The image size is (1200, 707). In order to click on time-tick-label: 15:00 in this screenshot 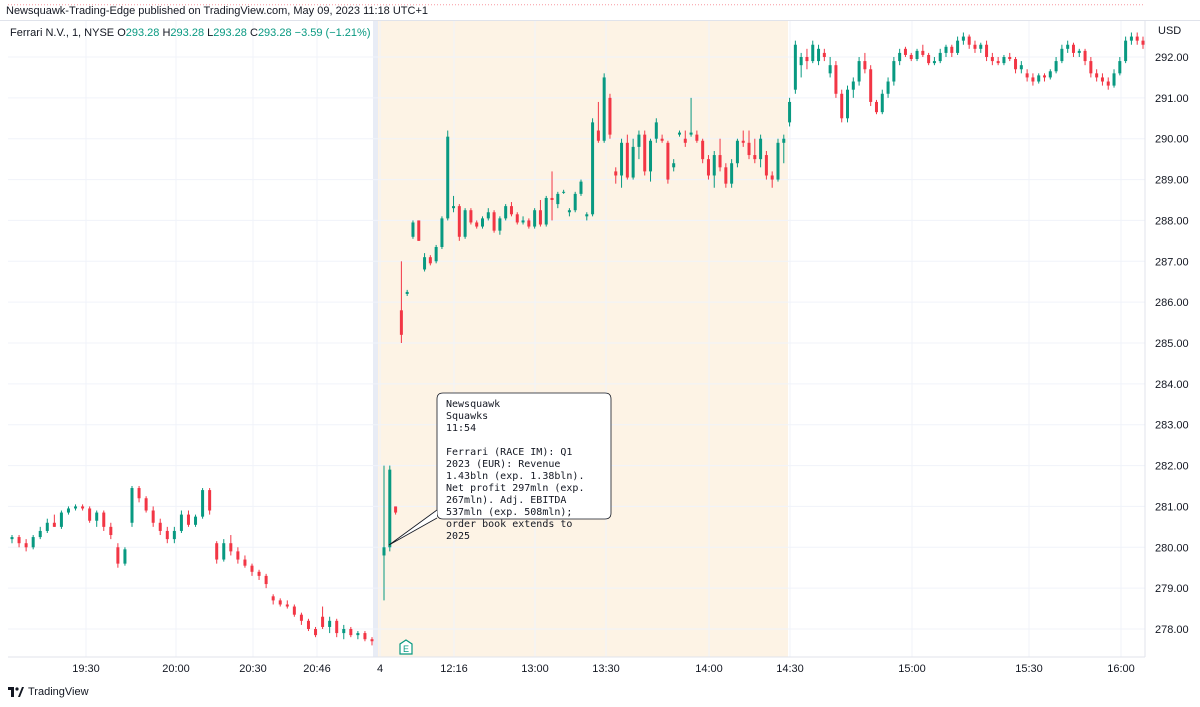, I will do `click(912, 669)`.